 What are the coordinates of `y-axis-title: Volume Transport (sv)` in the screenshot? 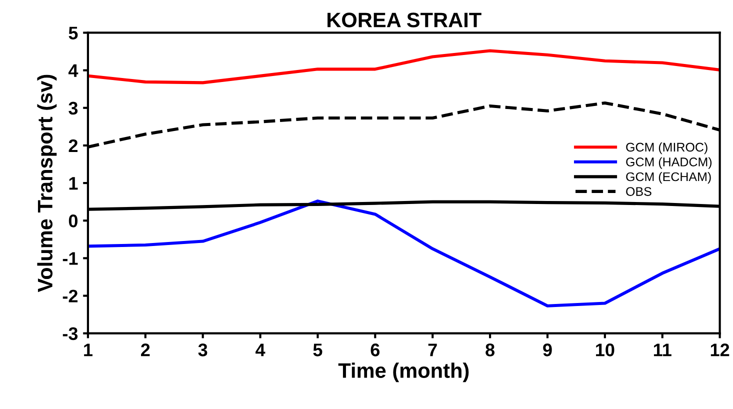 It's located at (47, 183).